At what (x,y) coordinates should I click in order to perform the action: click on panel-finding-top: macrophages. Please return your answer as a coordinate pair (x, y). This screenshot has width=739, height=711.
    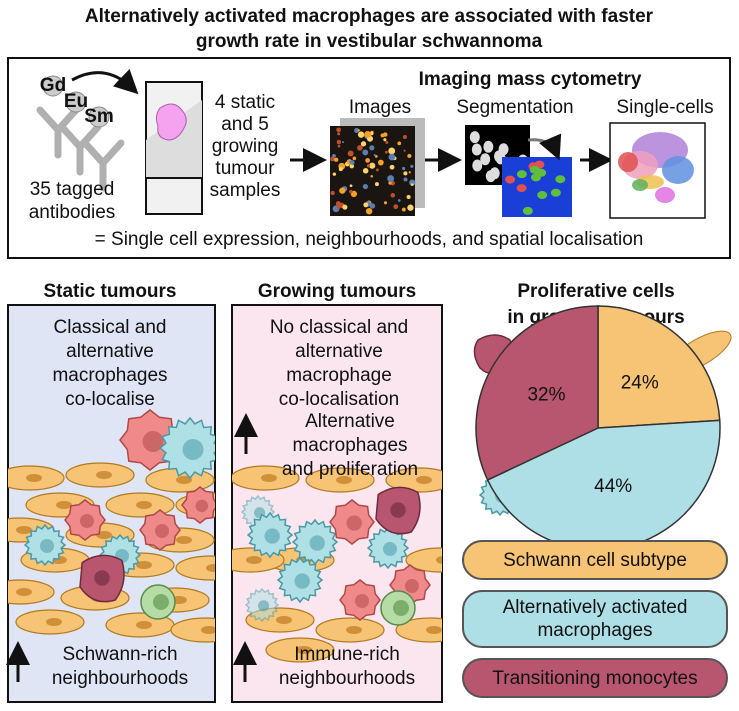
    Looking at the image, I should click on (349, 445).